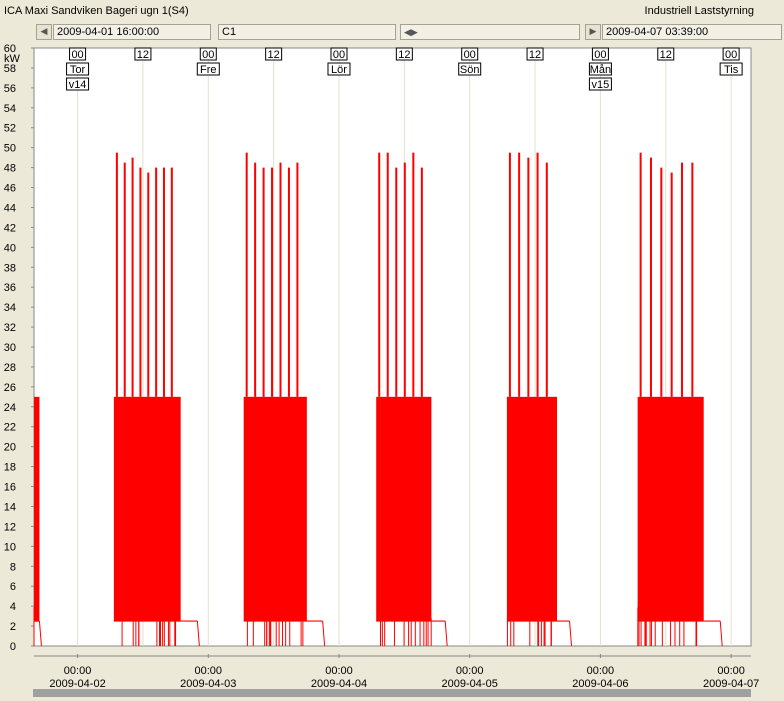  What do you see at coordinates (10, 368) in the screenshot?
I see `y-tick-label: 28` at bounding box center [10, 368].